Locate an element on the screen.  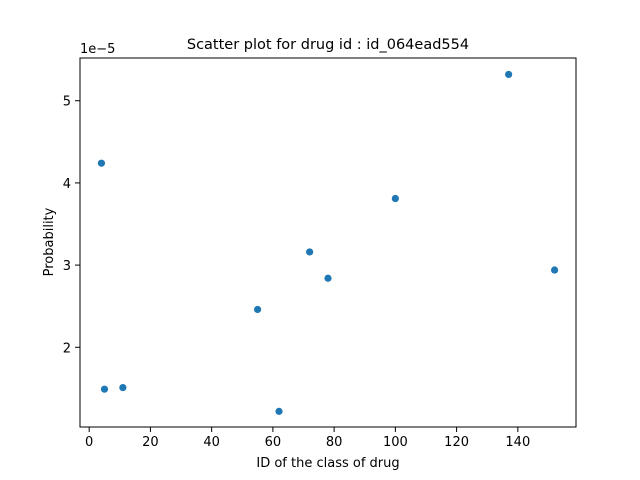
x-tick-label: 0 is located at coordinates (89, 442).